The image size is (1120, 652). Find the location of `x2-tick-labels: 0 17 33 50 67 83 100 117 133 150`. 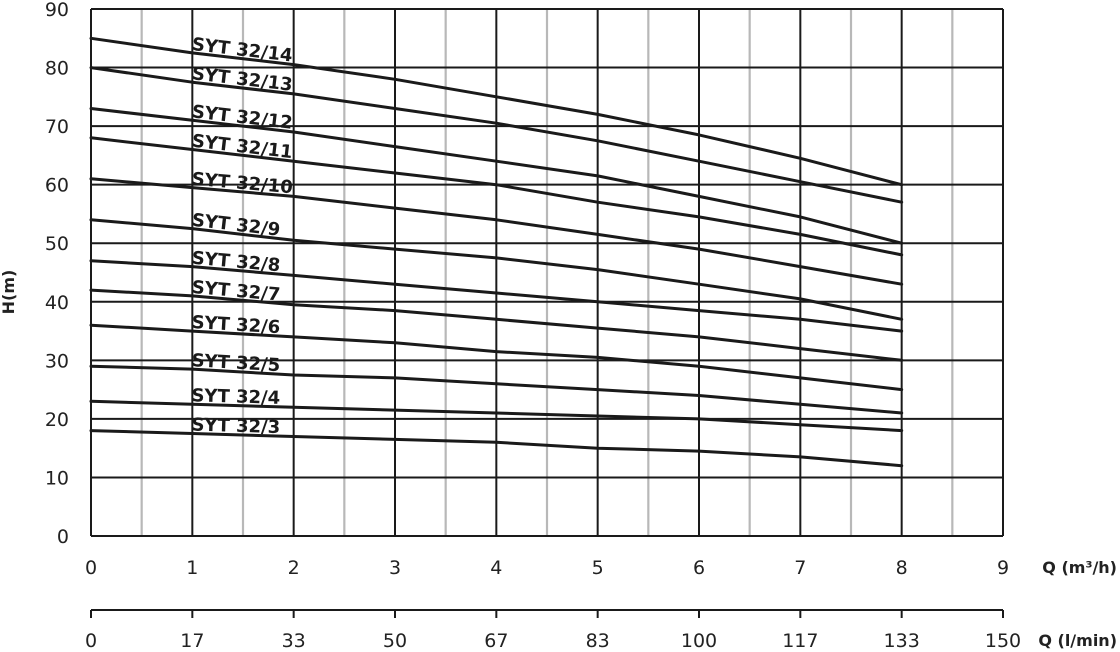

x2-tick-labels: 0 17 33 50 67 83 100 117 133 150 is located at coordinates (553, 641).